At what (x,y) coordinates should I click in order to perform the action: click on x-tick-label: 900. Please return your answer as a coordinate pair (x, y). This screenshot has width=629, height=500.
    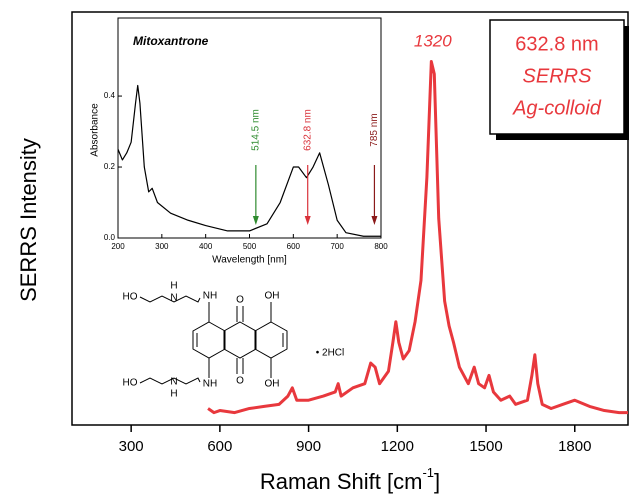
    Looking at the image, I should click on (308, 446).